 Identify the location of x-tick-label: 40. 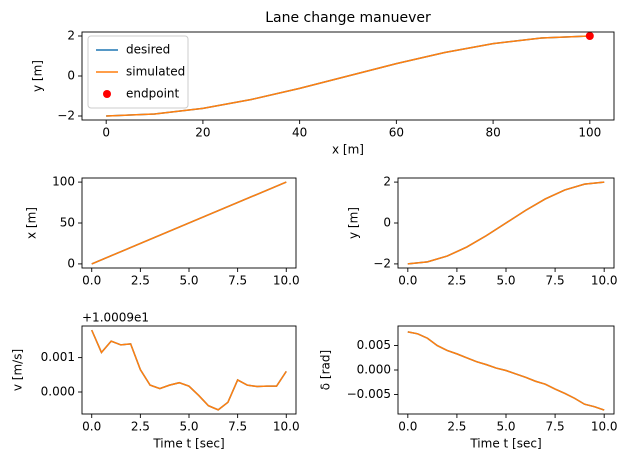
(299, 133).